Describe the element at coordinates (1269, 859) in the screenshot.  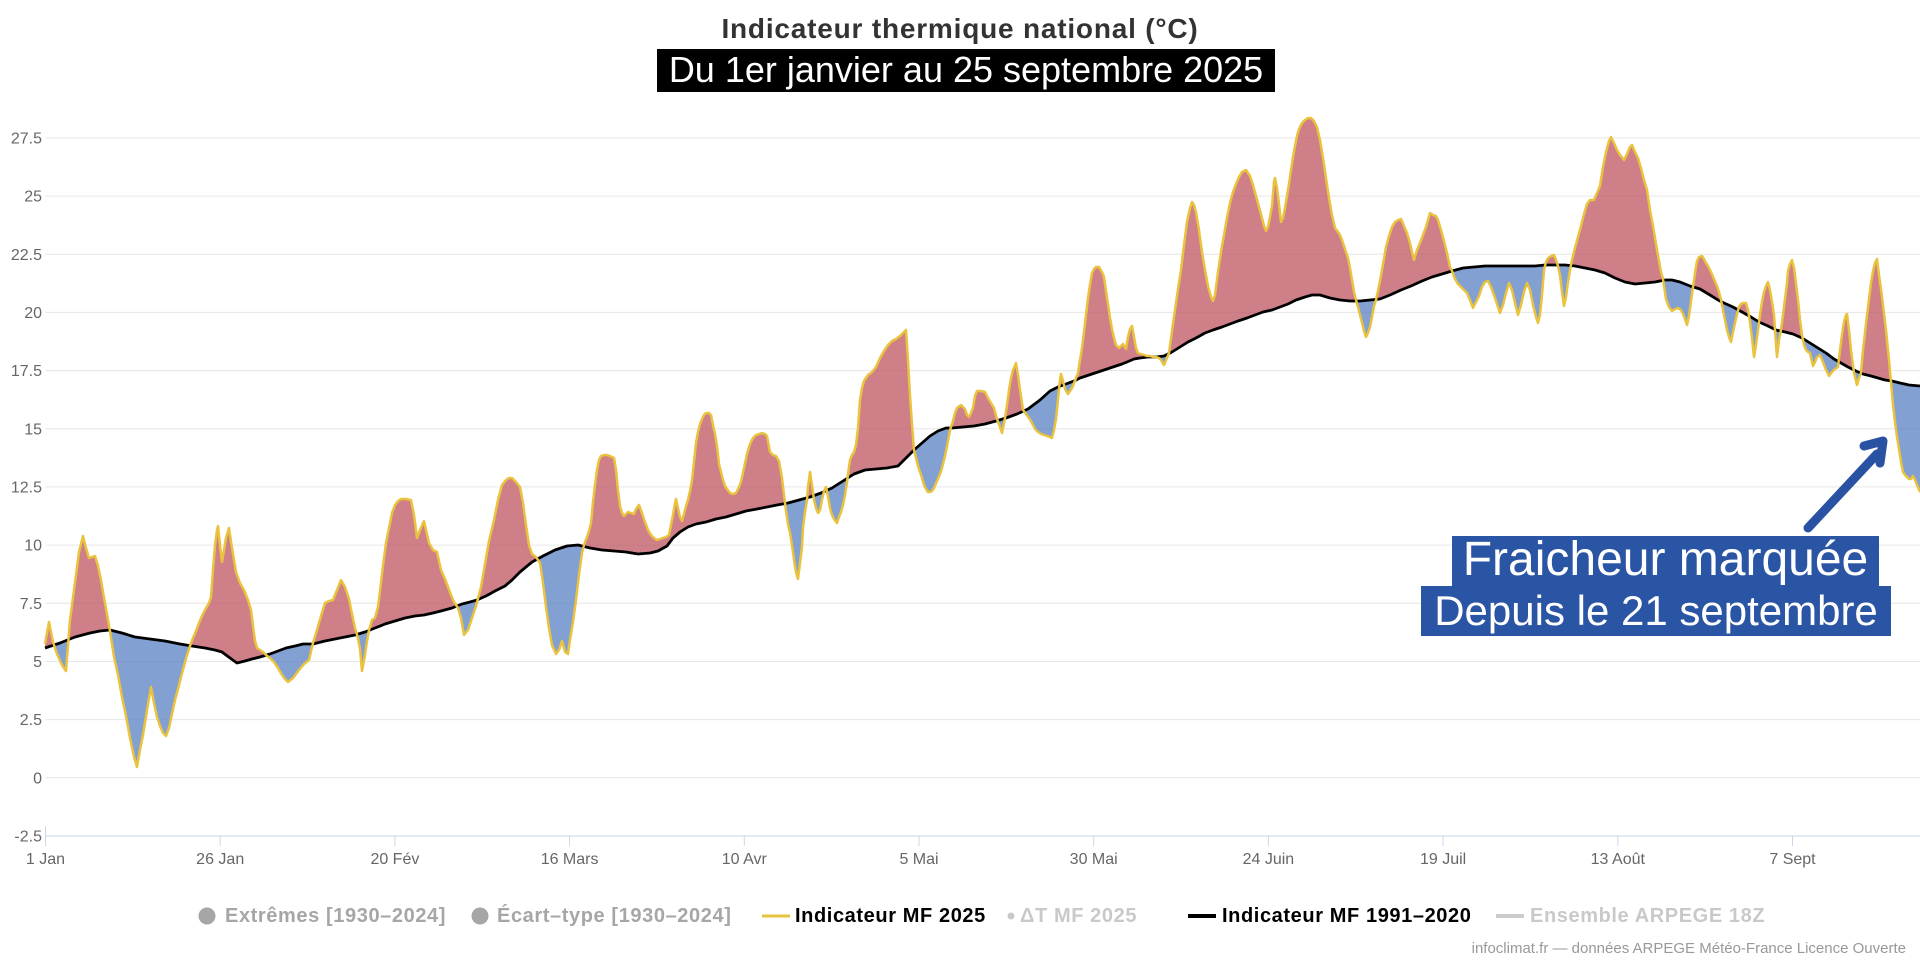
I see `svg-text: 24 Juin` at that location.